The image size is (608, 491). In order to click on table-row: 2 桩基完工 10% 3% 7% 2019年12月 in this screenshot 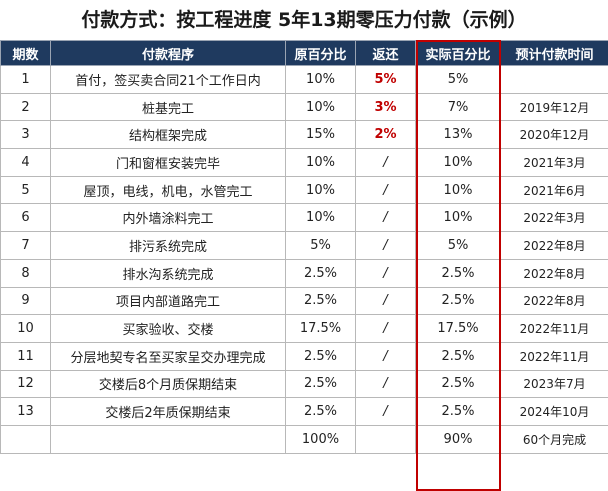, I will do `click(304, 107)`.